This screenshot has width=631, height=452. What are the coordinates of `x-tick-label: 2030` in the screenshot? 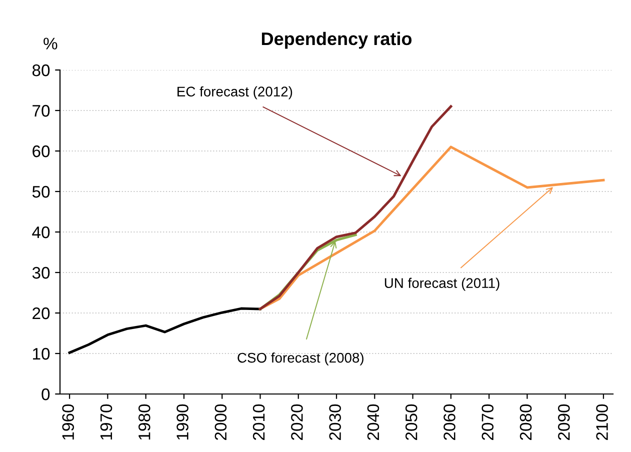 It's located at (335, 422).